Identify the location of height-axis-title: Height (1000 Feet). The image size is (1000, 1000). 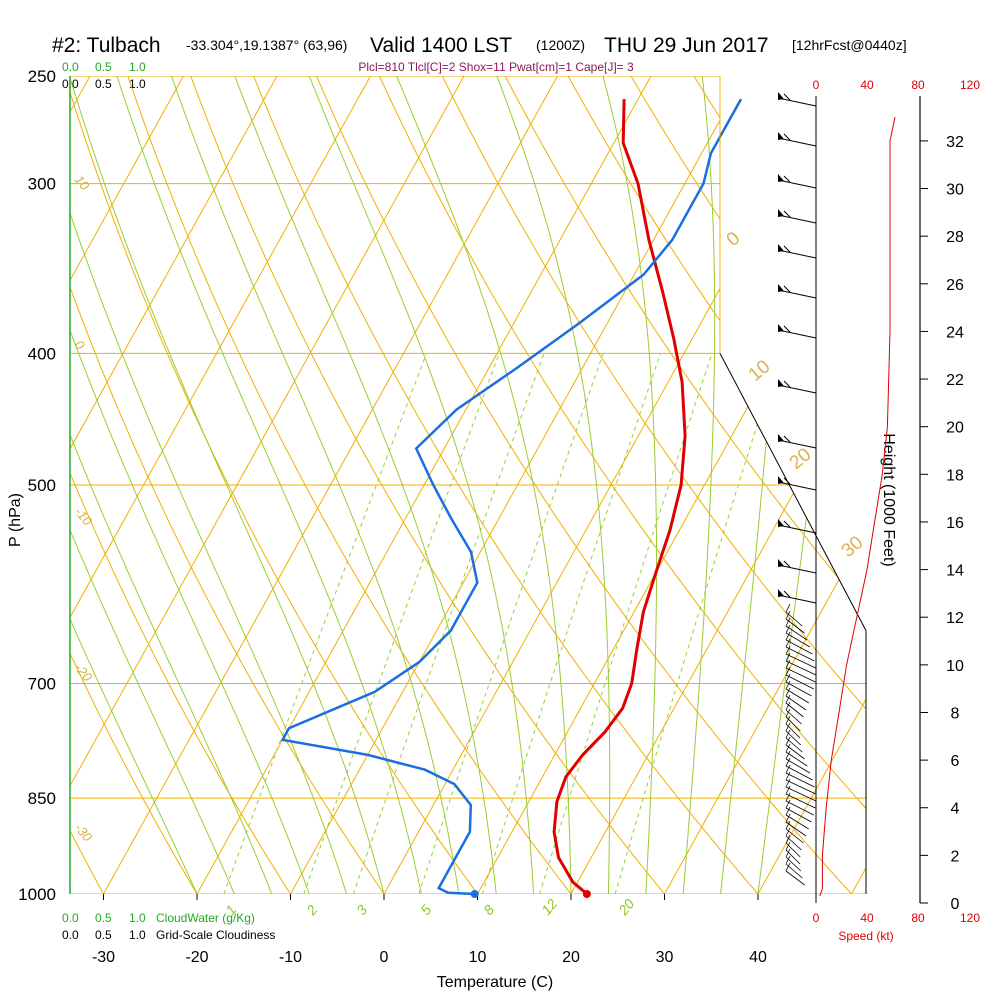
(888, 499).